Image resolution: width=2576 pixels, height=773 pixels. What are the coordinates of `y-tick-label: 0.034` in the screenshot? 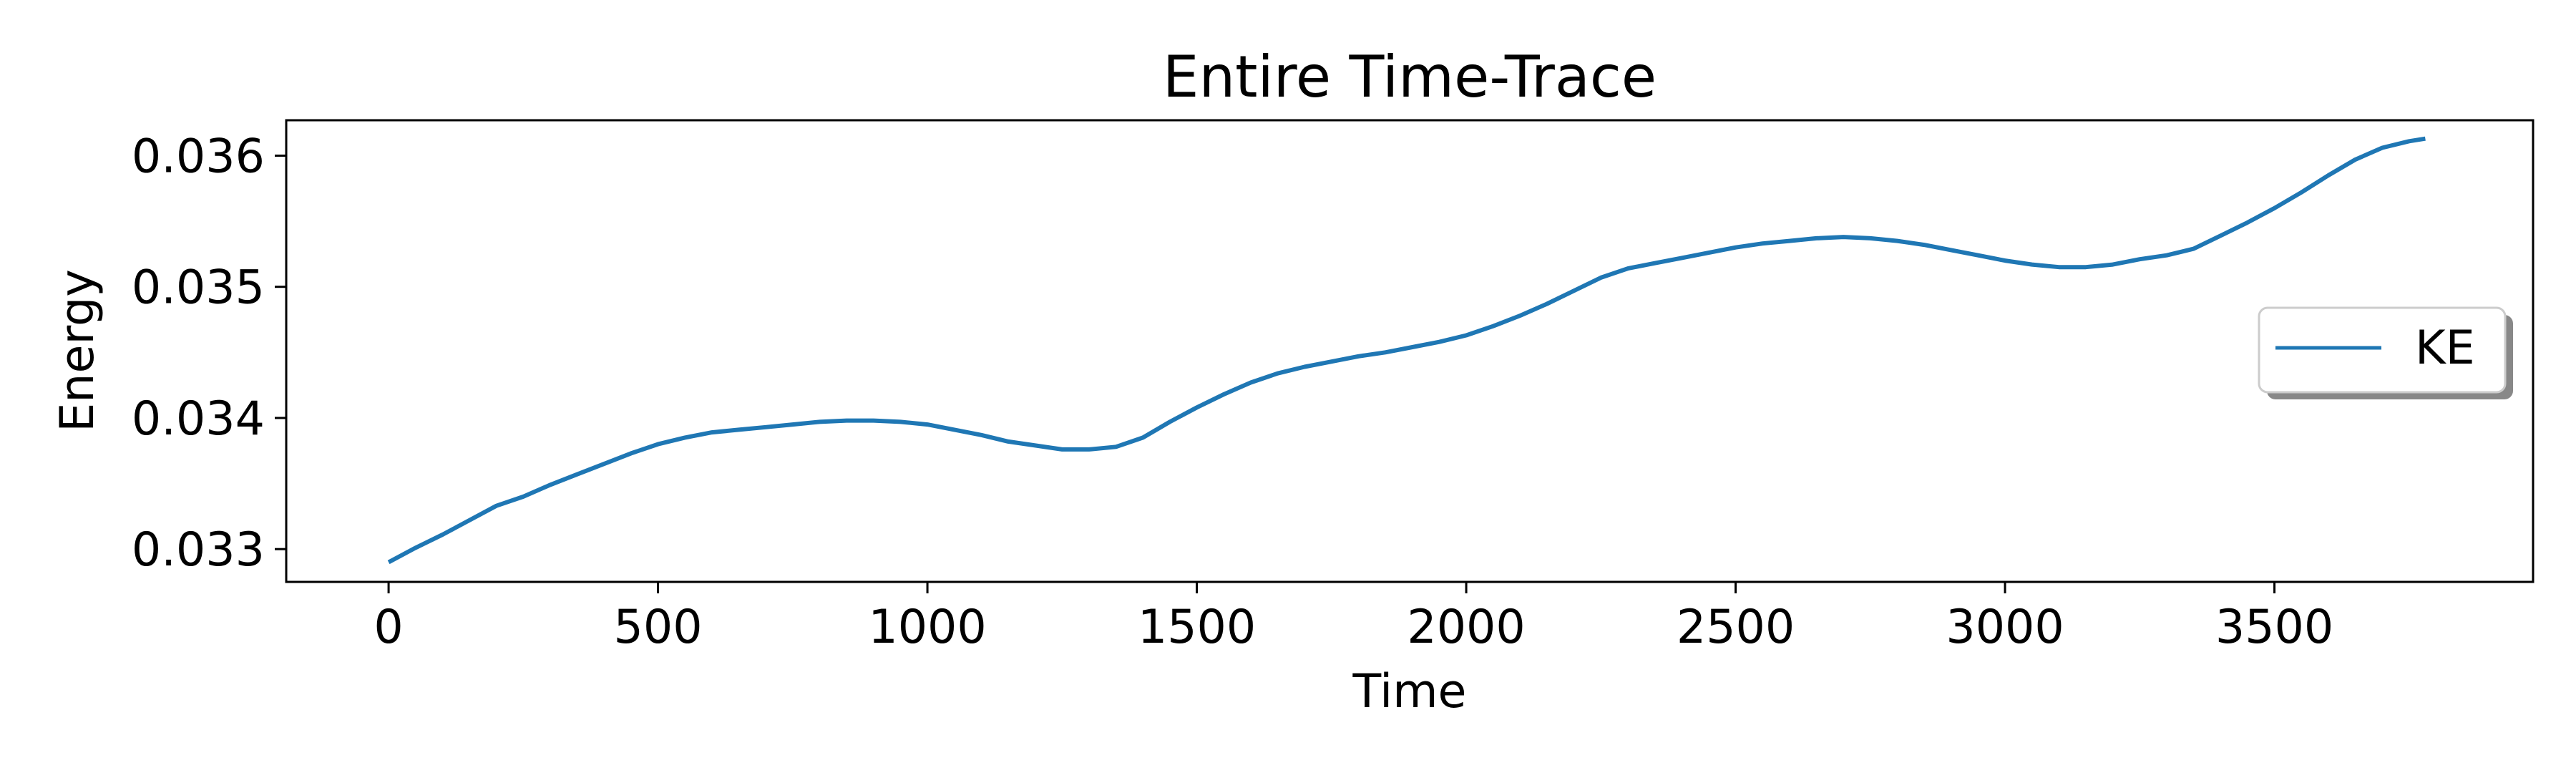 It's located at (198, 419).